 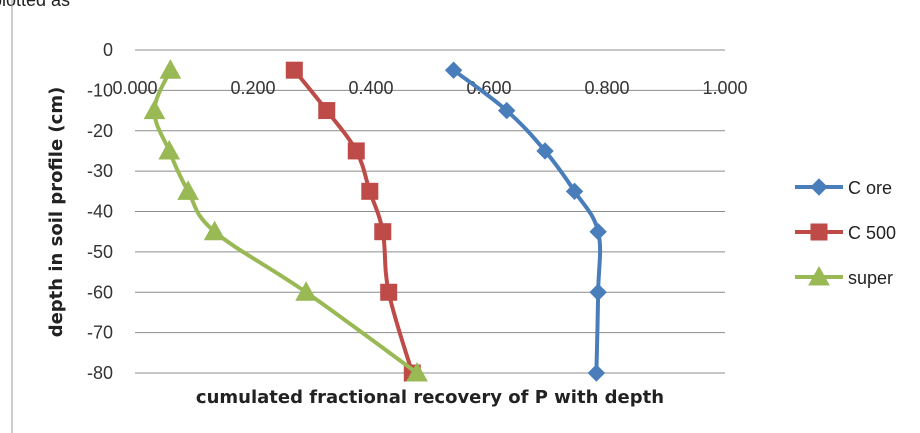 I want to click on legend-item-c-ore: C ore, so click(x=843, y=188).